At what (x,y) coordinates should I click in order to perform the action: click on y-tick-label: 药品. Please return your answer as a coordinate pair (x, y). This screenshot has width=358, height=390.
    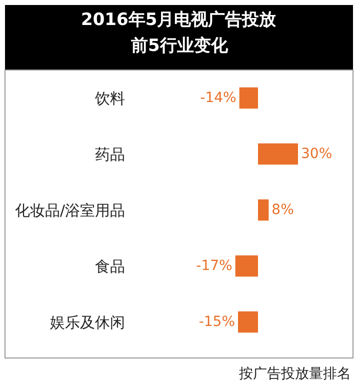
    Looking at the image, I should click on (110, 154).